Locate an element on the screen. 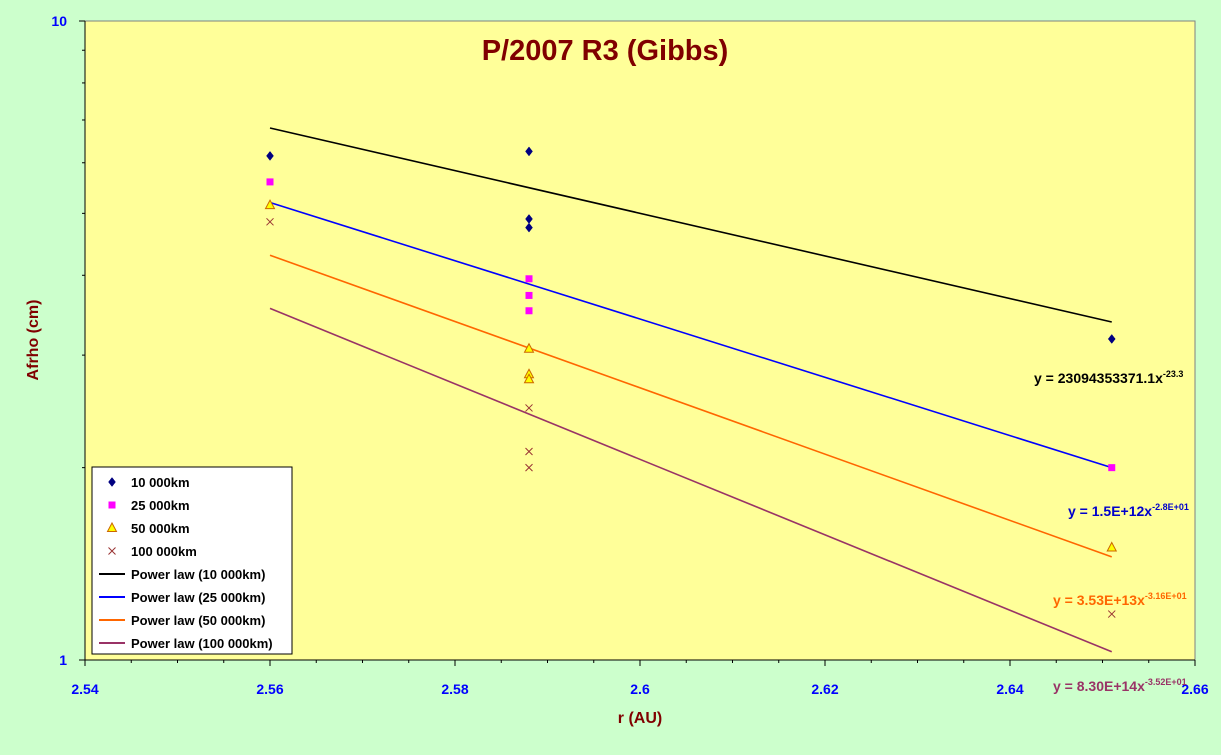 The image size is (1221, 755). trendline-exponent: -2.8E+01 is located at coordinates (1170, 507).